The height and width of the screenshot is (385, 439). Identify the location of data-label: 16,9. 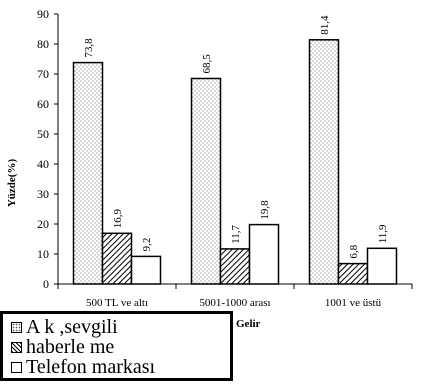
(118, 219).